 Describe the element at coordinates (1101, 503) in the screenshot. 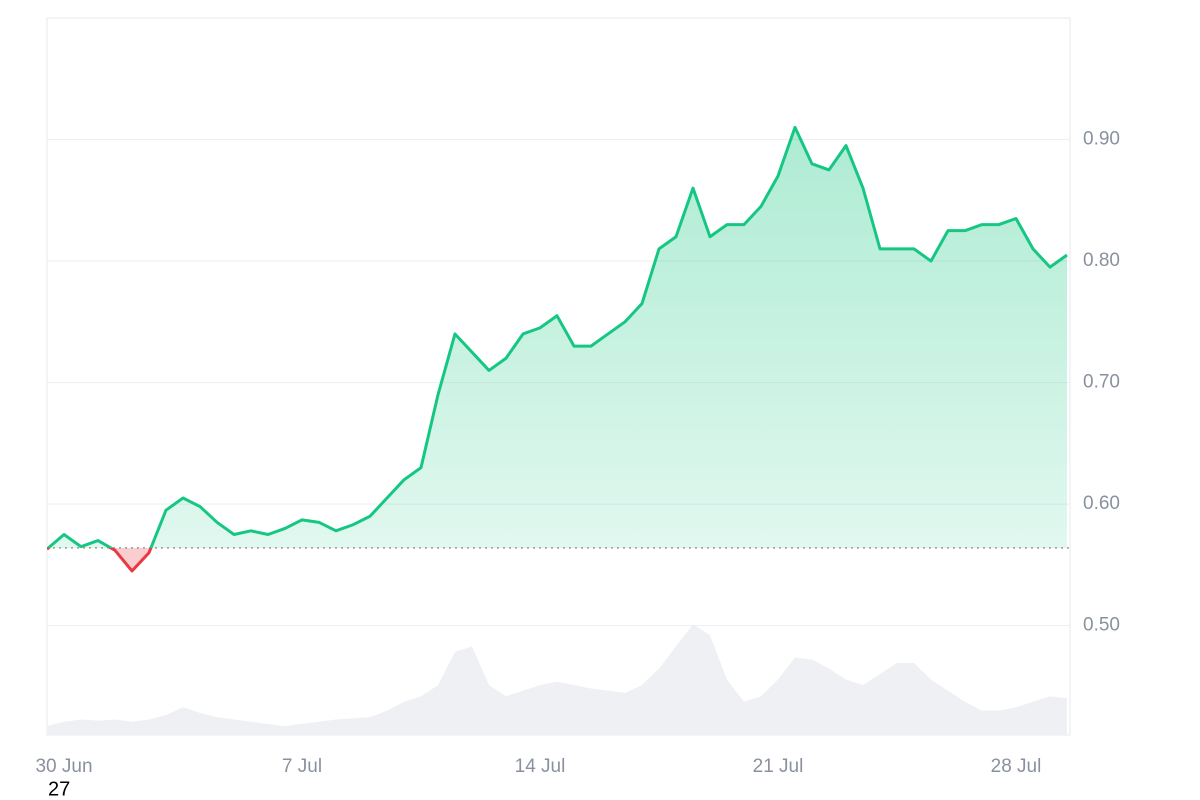

I see `y-tick-label: 0.60` at that location.